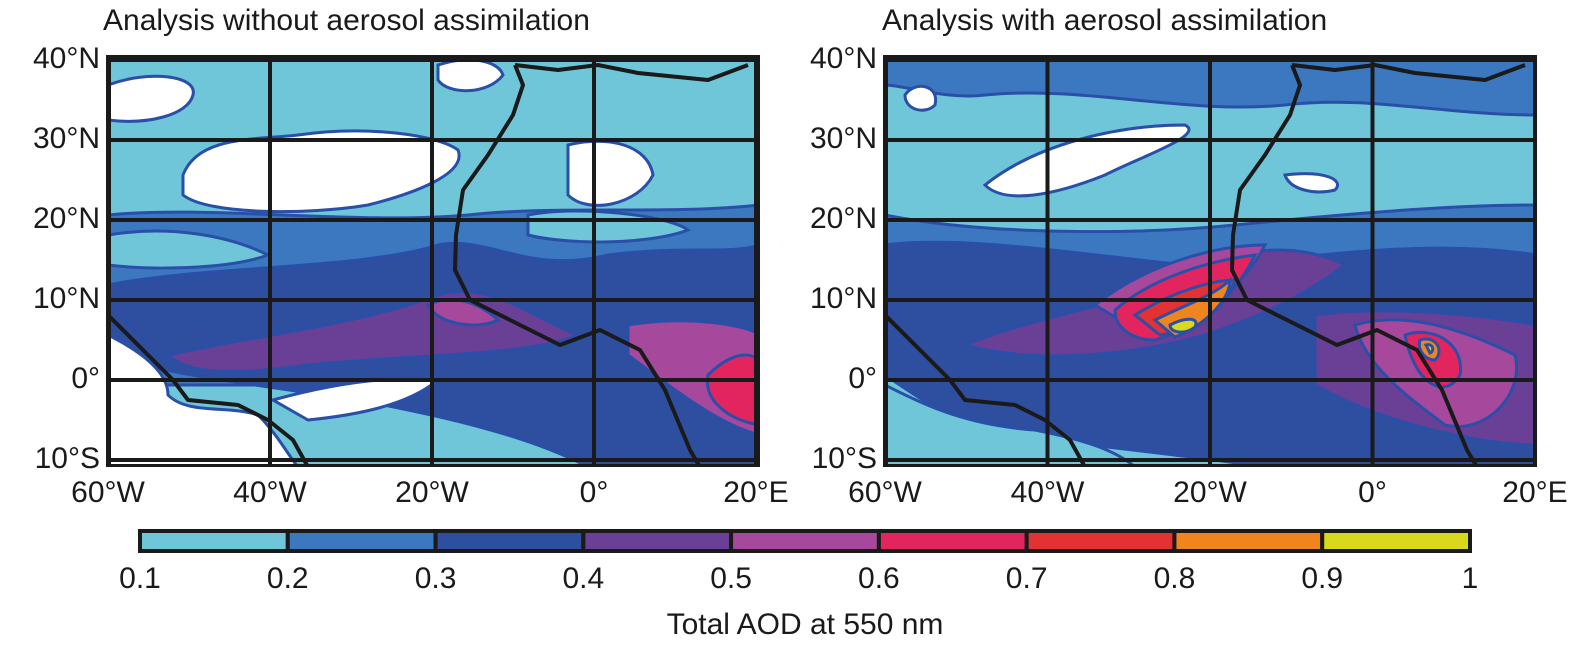 This screenshot has width=1579, height=647. What do you see at coordinates (1175, 578) in the screenshot?
I see `colorbar-tick-label: 0.8` at bounding box center [1175, 578].